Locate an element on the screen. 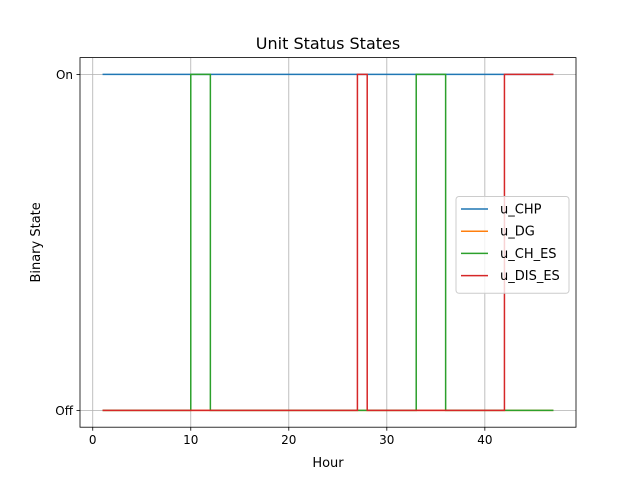 Image resolution: width=640 pixels, height=484 pixels. legend-label: u_CHP is located at coordinates (521, 210).